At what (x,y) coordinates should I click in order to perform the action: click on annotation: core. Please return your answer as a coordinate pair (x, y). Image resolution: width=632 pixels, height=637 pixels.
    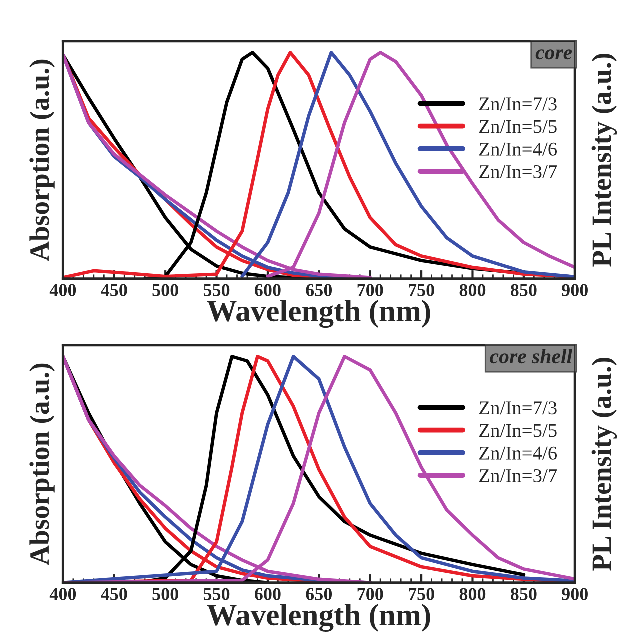
    Looking at the image, I should click on (554, 55).